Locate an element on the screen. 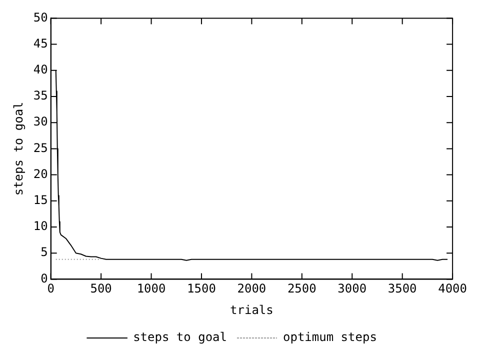  y-tick-label: 5 is located at coordinates (44, 252).